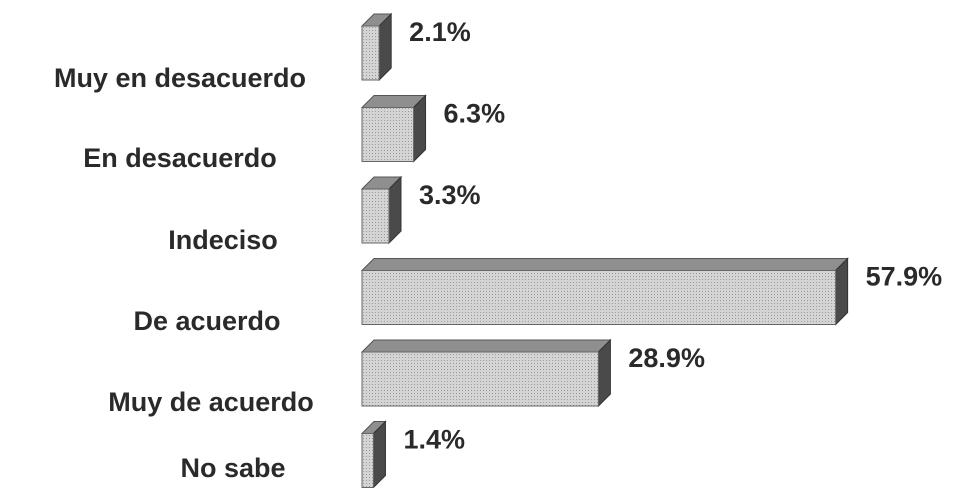  I want to click on category-label: No sabe, so click(232, 468).